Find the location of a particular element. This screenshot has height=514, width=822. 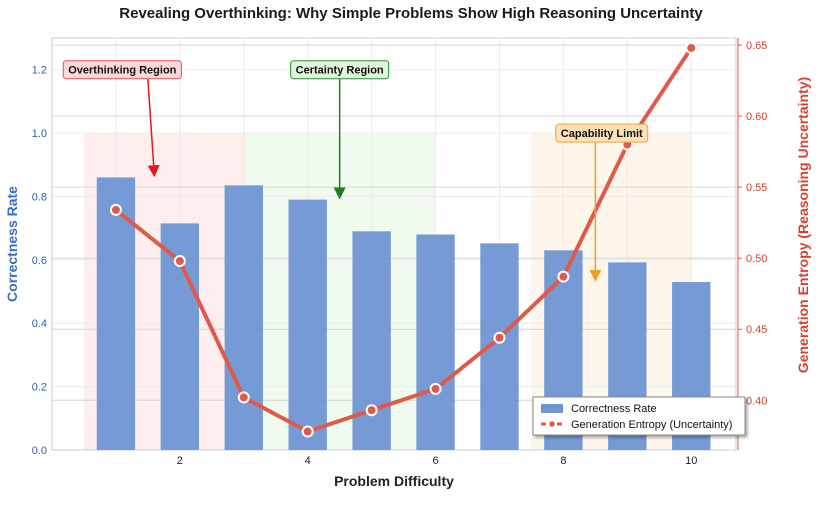

y-left-tick-2: 0.4 is located at coordinates (39, 324).